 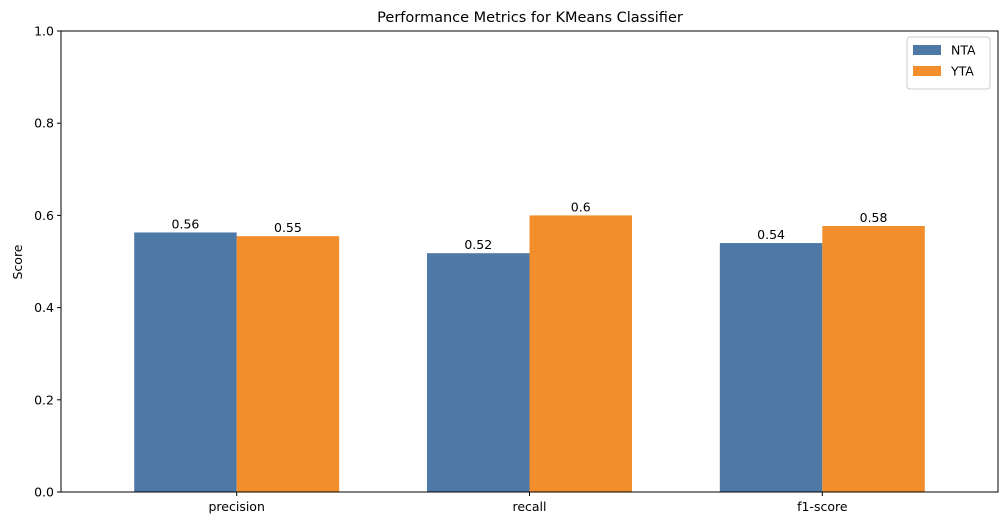 I want to click on legend-box, so click(x=948, y=63).